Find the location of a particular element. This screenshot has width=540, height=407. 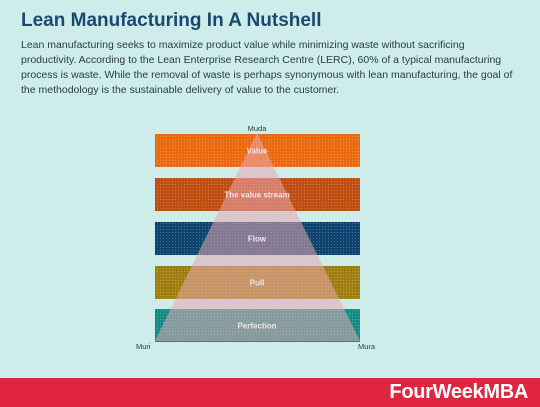

footer-bar: FourWeekMBA is located at coordinates (270, 392).